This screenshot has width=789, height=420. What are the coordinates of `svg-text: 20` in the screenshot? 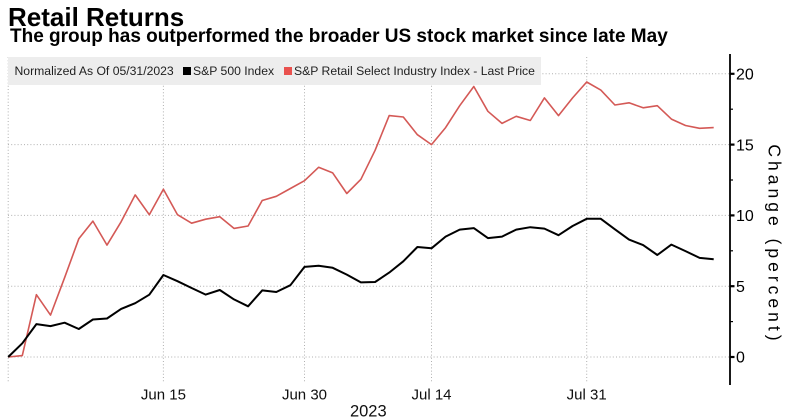 It's located at (745, 75).